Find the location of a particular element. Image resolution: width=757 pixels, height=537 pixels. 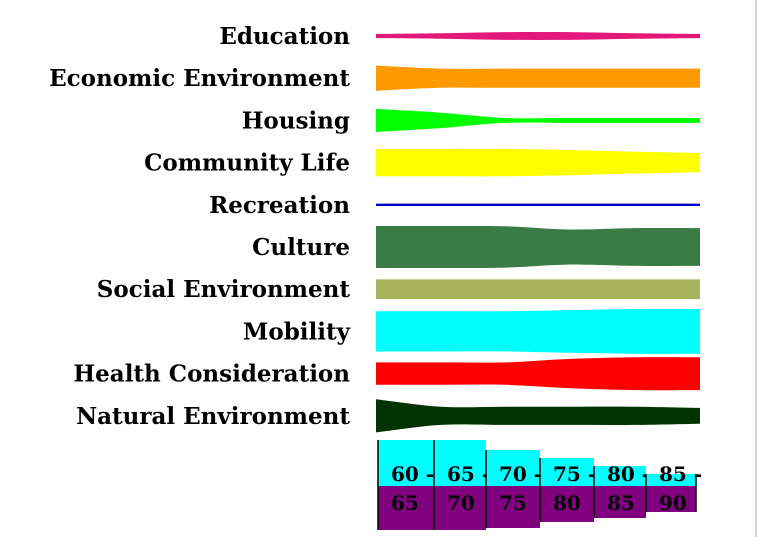

age-label-bottom-3: 75 is located at coordinates (513, 503).